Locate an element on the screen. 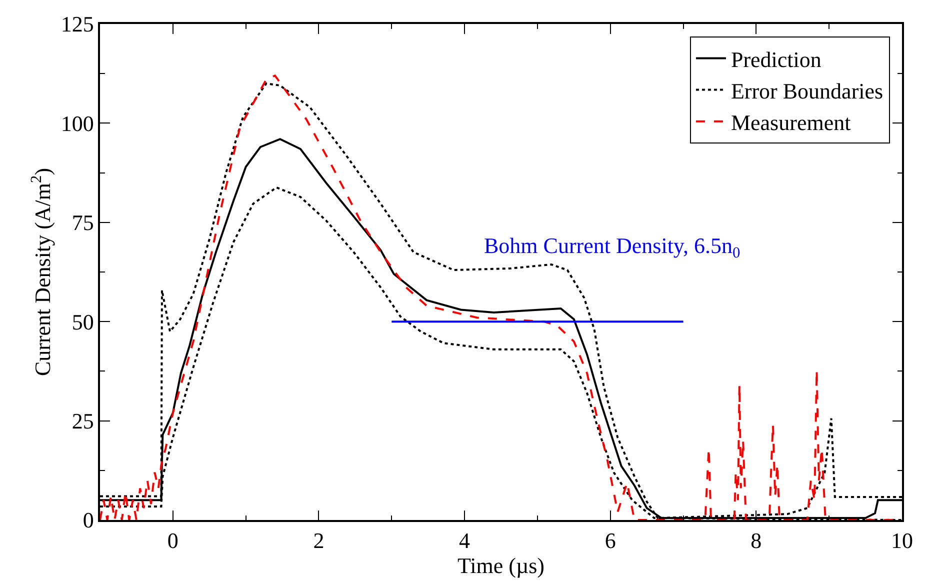  x-tick-label: 2 is located at coordinates (318, 541).